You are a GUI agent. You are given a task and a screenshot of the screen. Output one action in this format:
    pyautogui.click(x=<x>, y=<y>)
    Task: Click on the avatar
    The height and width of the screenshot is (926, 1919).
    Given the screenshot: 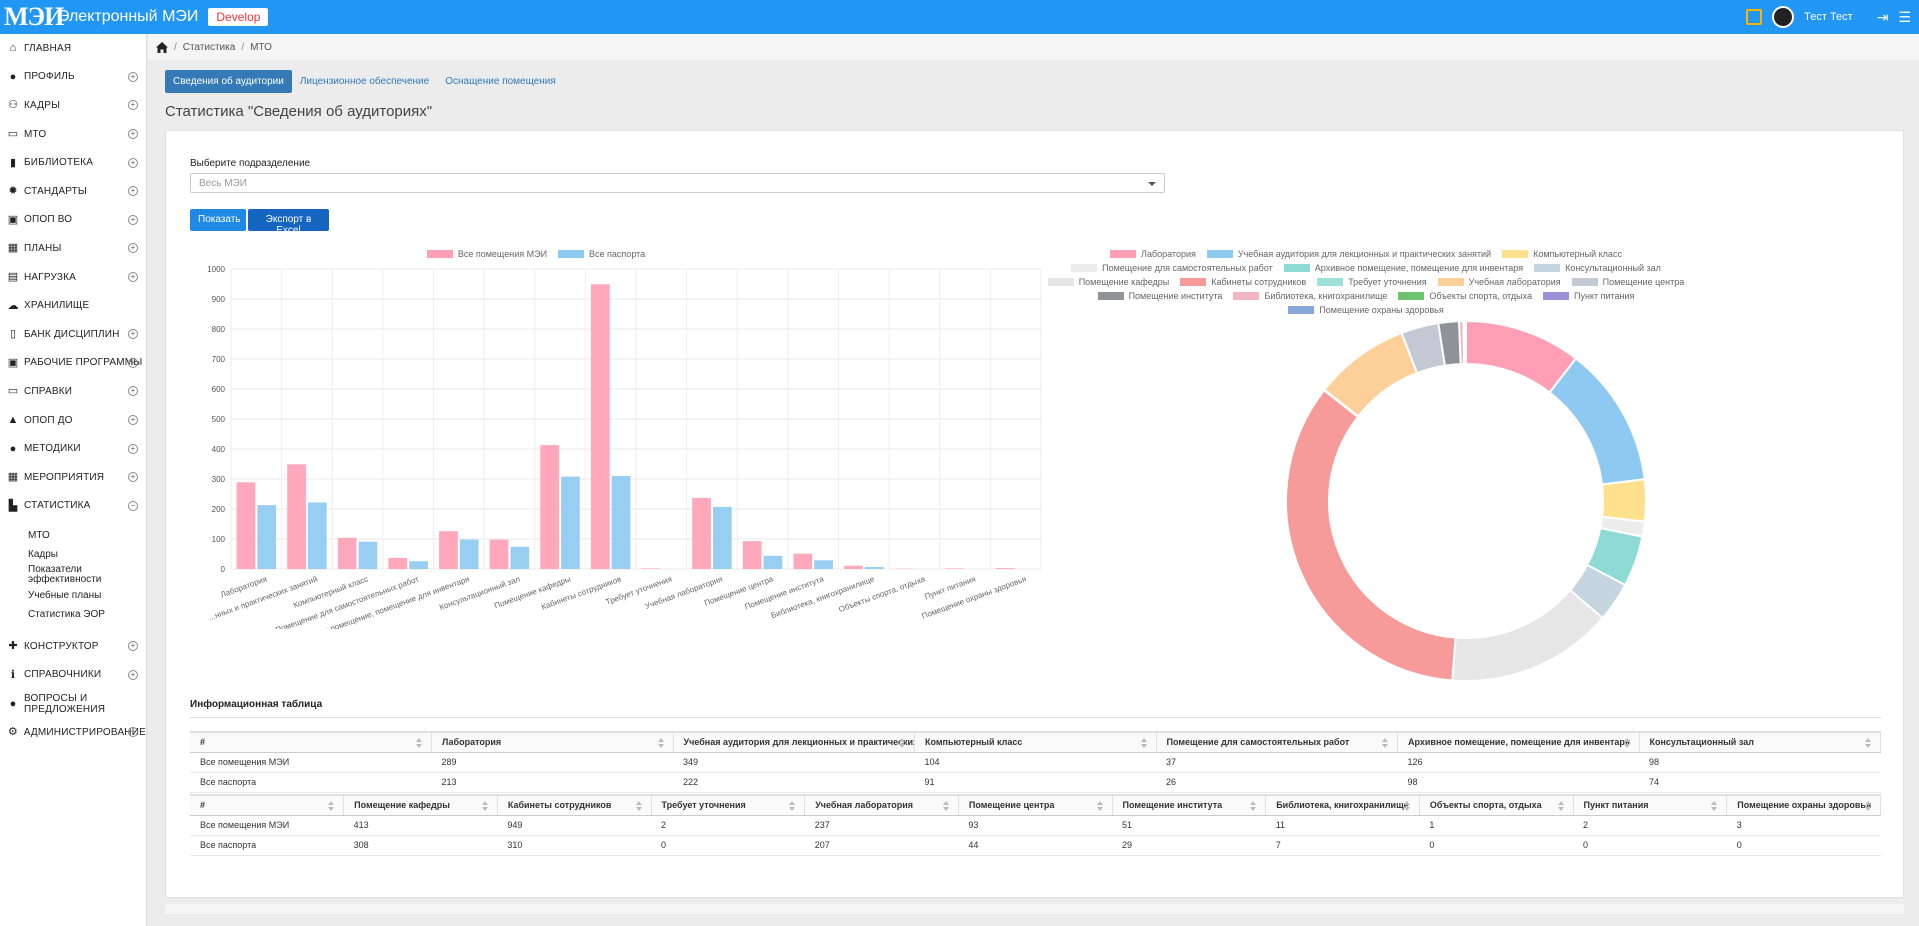 What is the action you would take?
    pyautogui.click(x=1783, y=17)
    